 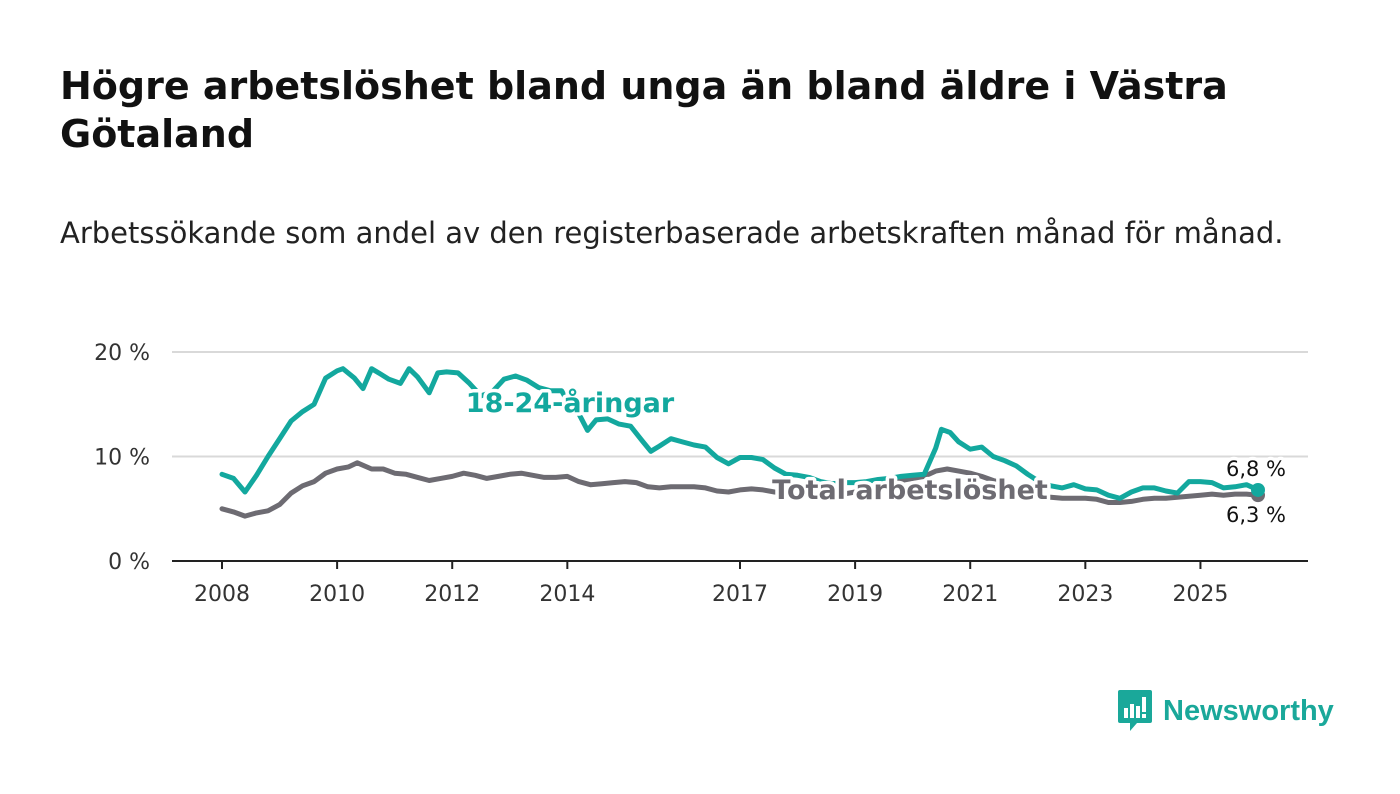 What do you see at coordinates (567, 594) in the screenshot?
I see `x-tick-label: 2014` at bounding box center [567, 594].